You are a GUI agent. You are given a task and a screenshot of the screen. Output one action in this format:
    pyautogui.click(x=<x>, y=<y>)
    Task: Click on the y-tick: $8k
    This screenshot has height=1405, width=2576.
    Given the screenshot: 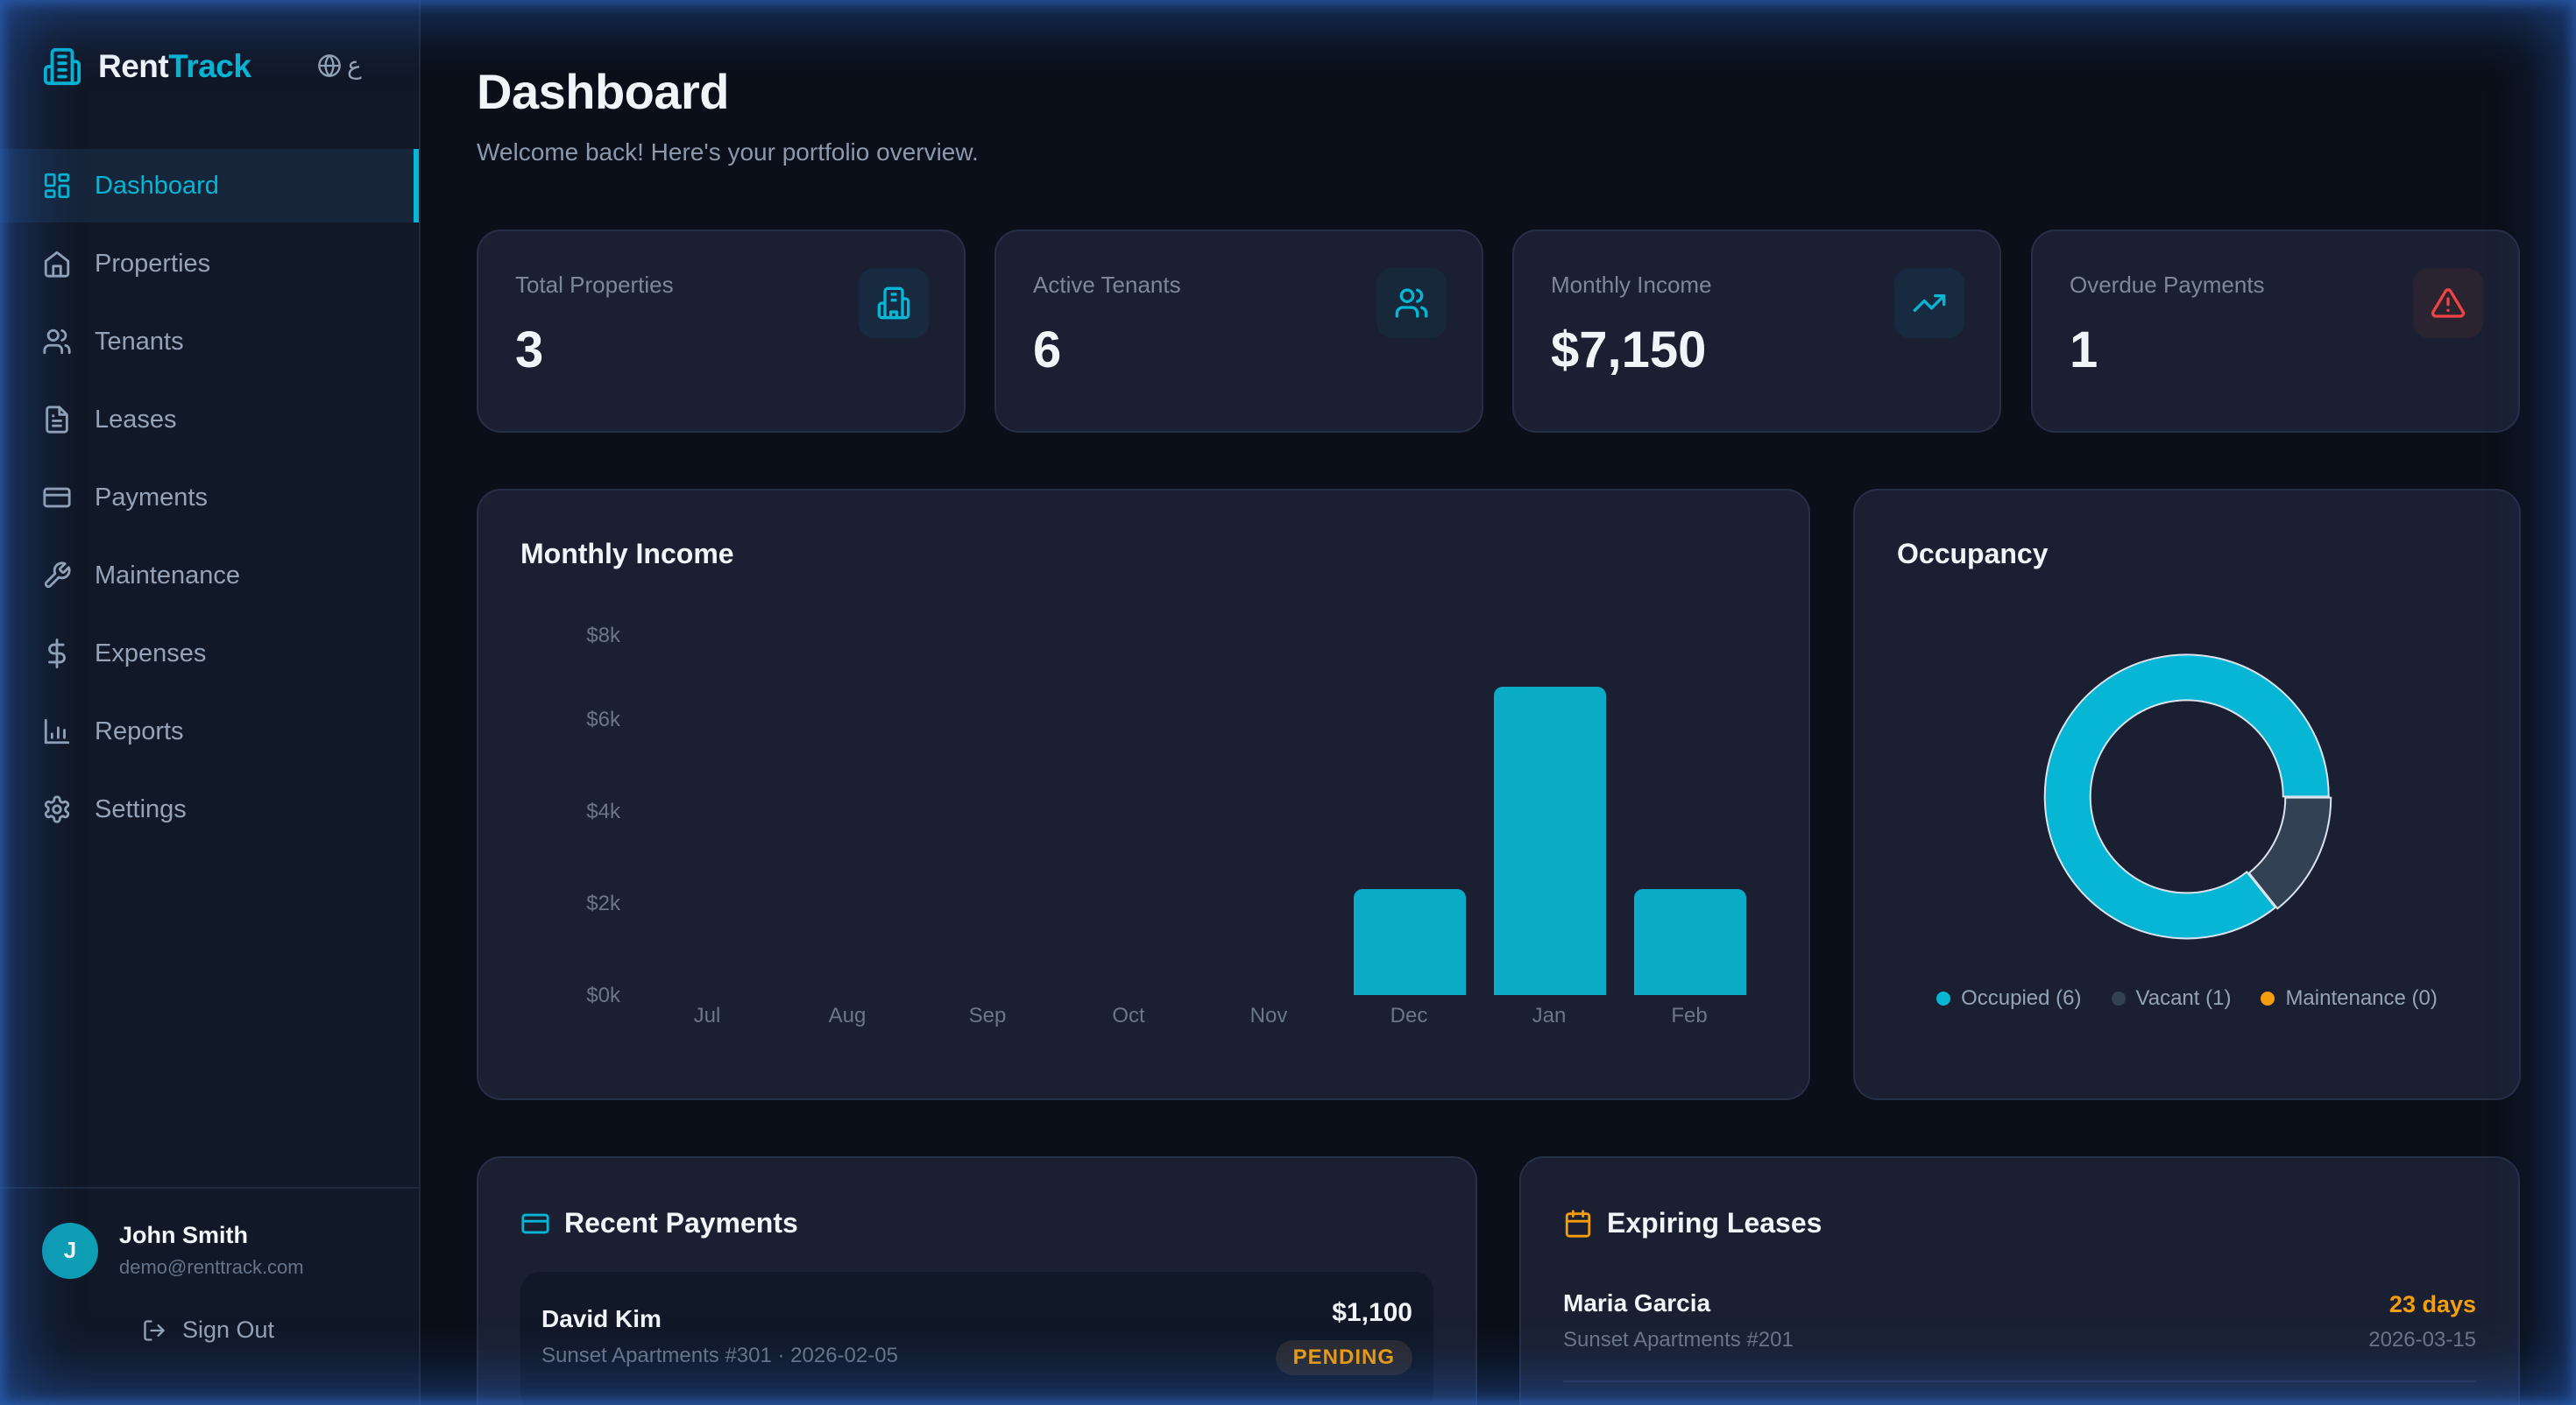 What is the action you would take?
    pyautogui.click(x=603, y=635)
    